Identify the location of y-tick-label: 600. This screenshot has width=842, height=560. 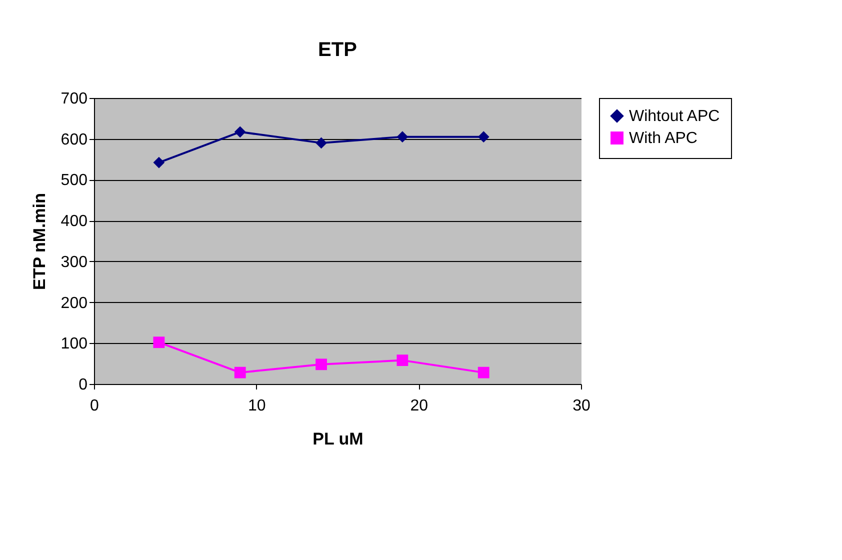
(74, 139).